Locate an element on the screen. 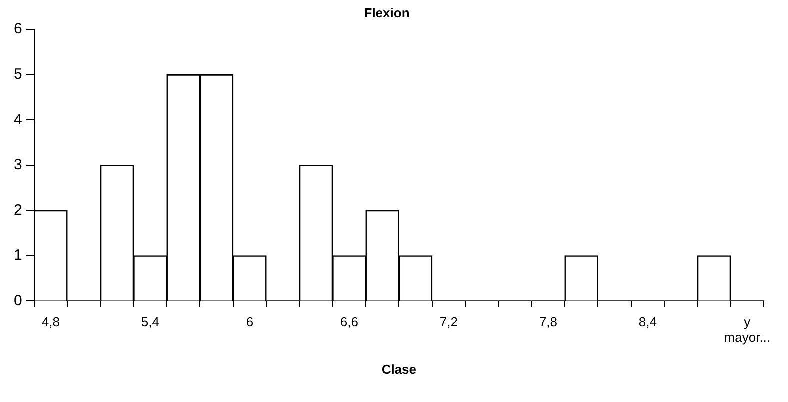 This screenshot has width=788, height=402. x-tick-label: 4,8 is located at coordinates (51, 322).